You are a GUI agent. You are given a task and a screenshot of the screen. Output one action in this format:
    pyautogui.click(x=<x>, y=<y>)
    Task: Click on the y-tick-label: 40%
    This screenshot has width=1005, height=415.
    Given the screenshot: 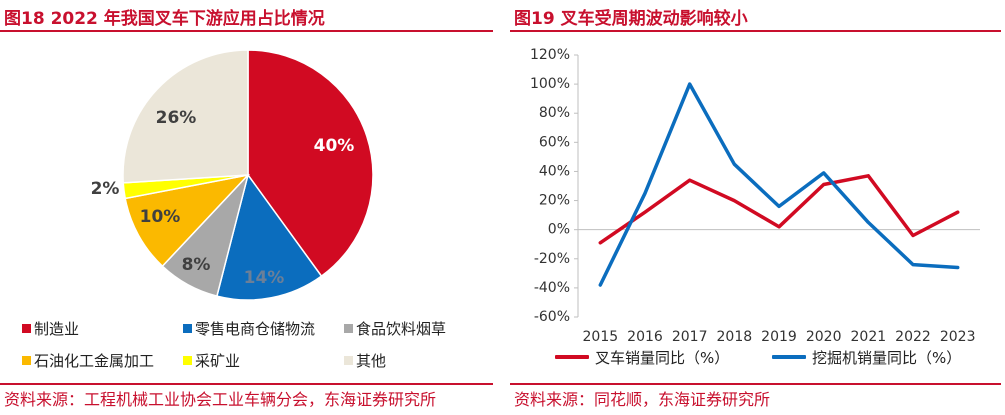 What is the action you would take?
    pyautogui.click(x=554, y=171)
    